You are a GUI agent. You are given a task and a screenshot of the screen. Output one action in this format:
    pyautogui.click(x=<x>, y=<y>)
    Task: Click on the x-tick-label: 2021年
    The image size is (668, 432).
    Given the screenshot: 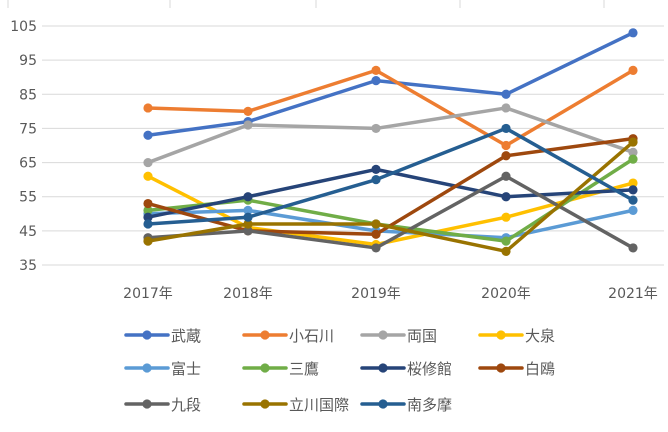 What is the action you would take?
    pyautogui.click(x=633, y=294)
    